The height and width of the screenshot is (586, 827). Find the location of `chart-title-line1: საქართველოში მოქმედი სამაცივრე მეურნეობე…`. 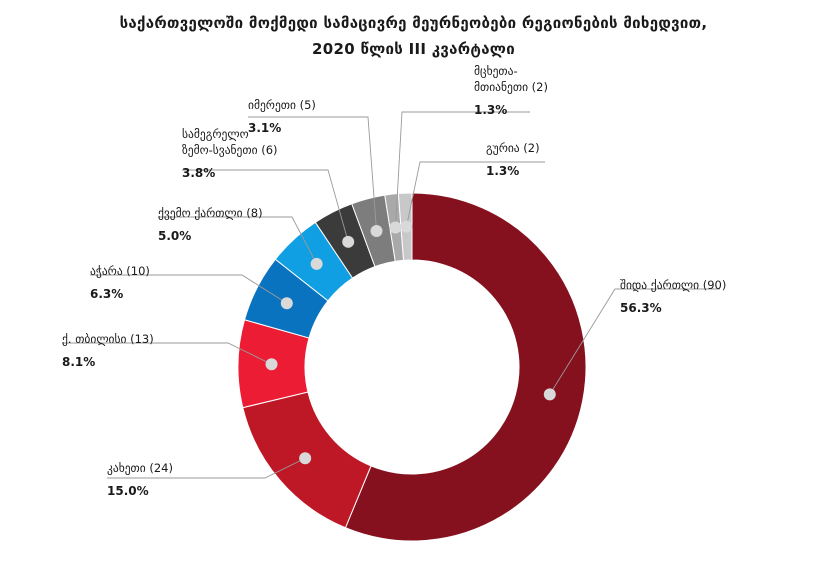

chart-title-line1: საქართველოში მოქმედი სამაცივრე მეურნეობე… is located at coordinates (413, 23).